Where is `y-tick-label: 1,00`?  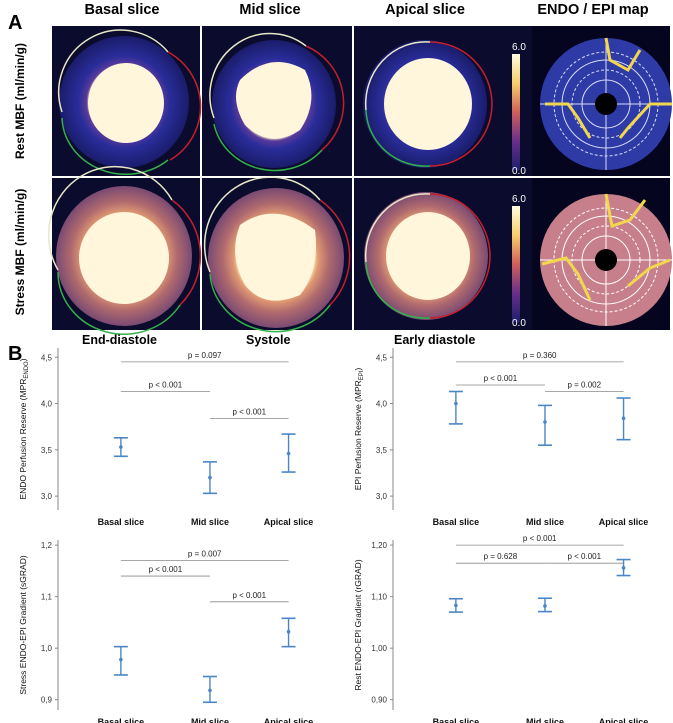 y-tick-label: 1,00 is located at coordinates (379, 648).